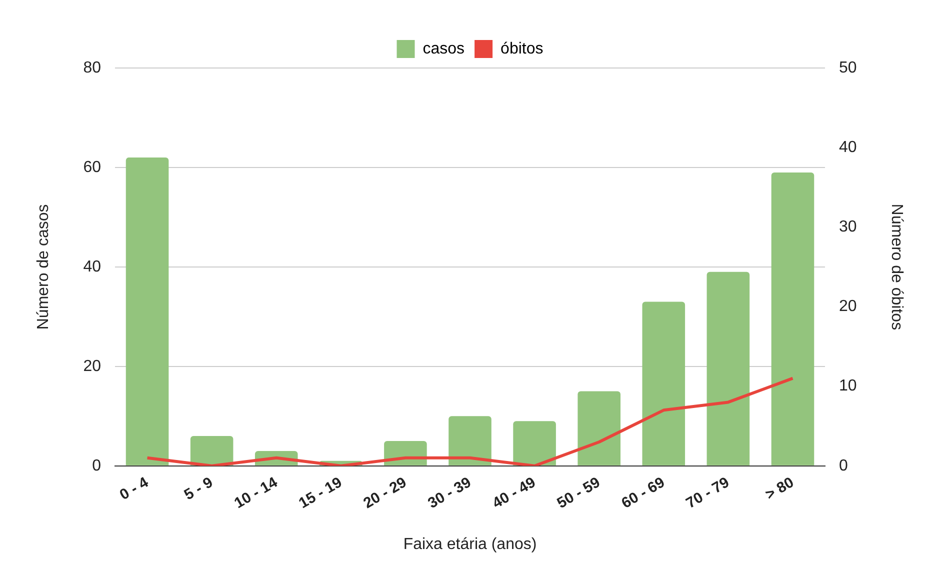  What do you see at coordinates (896, 267) in the screenshot?
I see `y2-axis-title: Número de óbitos` at bounding box center [896, 267].